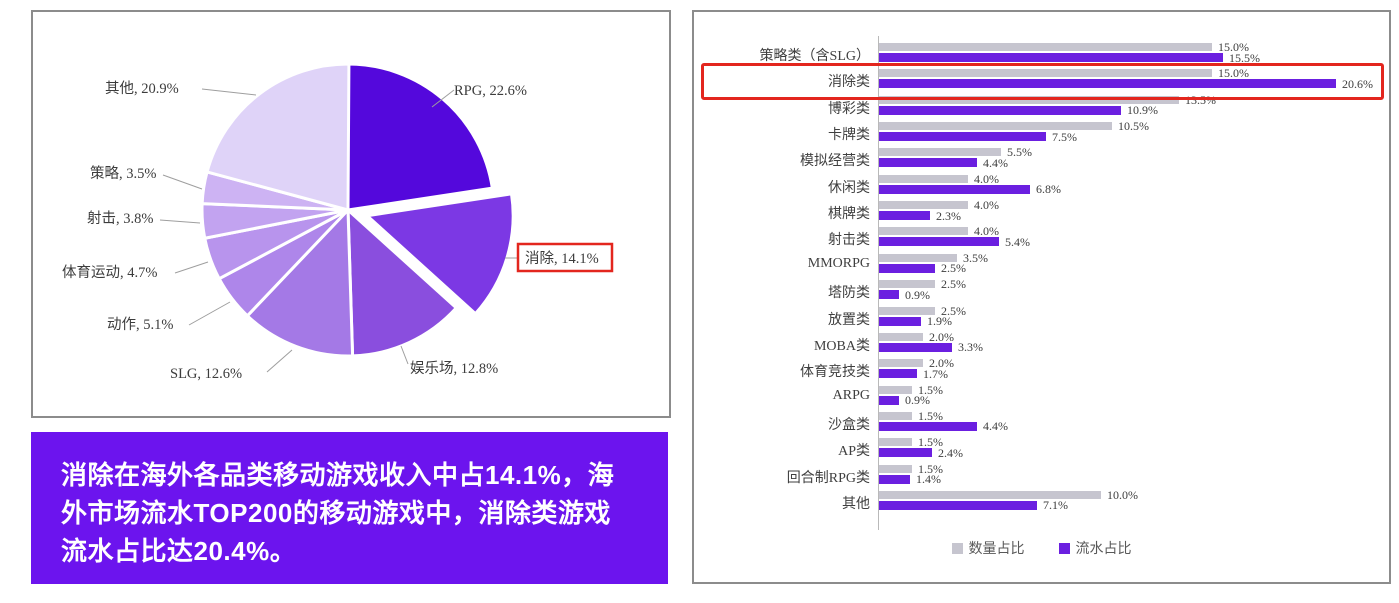 The height and width of the screenshot is (603, 1399). Describe the element at coordinates (209, 313) in the screenshot. I see `pie-leader-line-动作` at that location.